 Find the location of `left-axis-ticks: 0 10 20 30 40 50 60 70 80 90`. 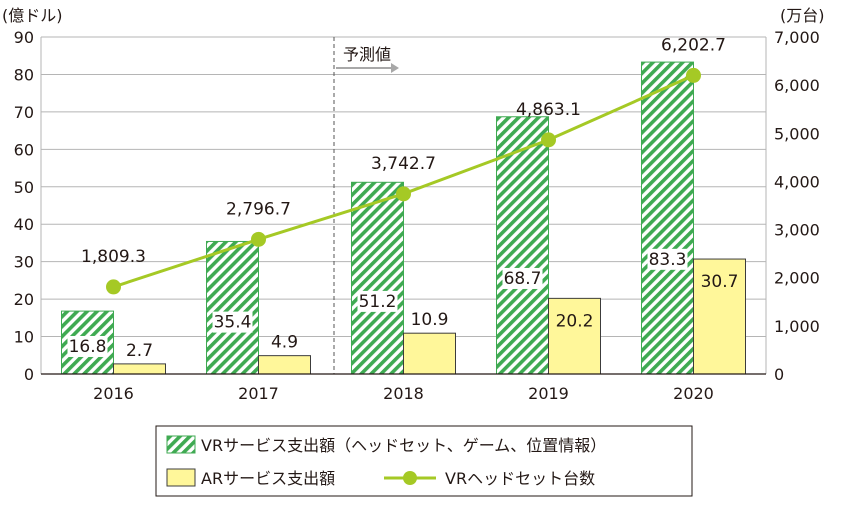

left-axis-ticks: 0 10 20 30 40 50 60 70 80 90 is located at coordinates (24, 206).